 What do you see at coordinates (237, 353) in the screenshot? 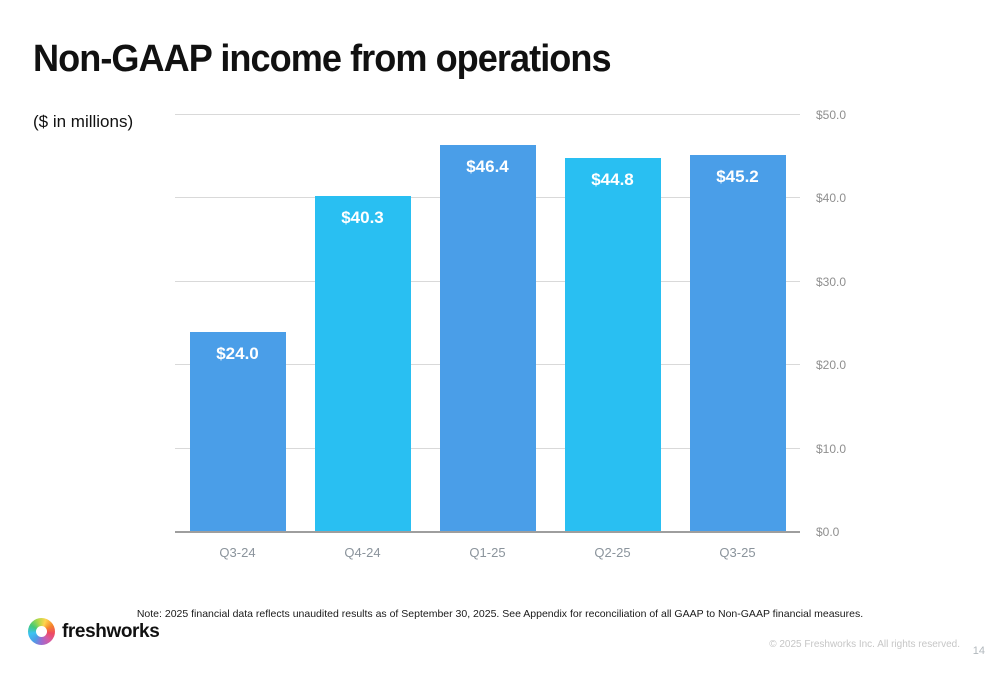
I see `bar-value-label: $24.0` at bounding box center [237, 353].